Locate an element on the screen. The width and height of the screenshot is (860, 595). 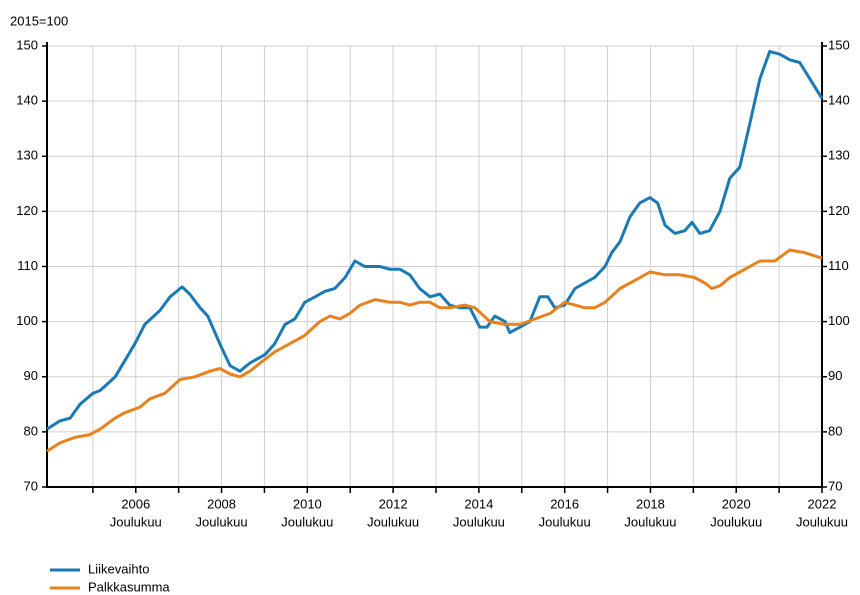
x-tick-label: 2012 is located at coordinates (393, 503).